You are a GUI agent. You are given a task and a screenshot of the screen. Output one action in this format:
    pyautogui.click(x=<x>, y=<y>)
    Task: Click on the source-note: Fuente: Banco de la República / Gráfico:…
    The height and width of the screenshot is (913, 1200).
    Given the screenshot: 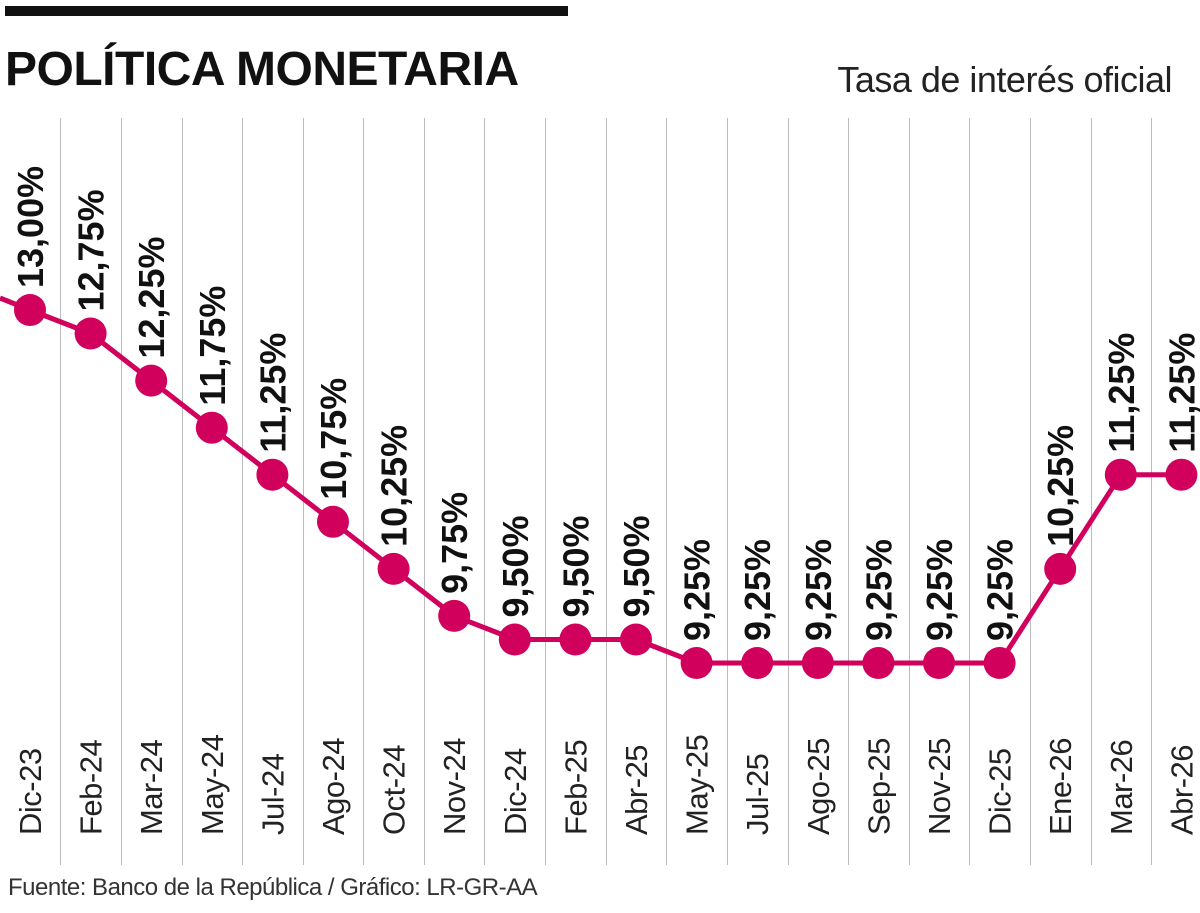 What is the action you would take?
    pyautogui.click(x=273, y=887)
    